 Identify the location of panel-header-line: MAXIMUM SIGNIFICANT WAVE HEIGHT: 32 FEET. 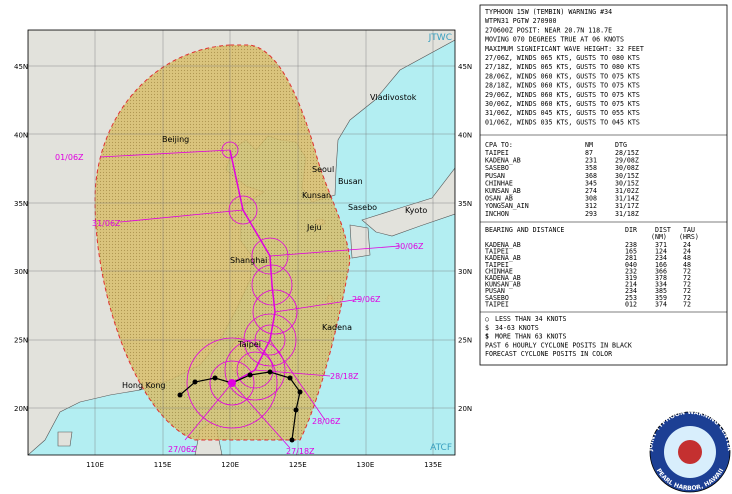
(564, 49).